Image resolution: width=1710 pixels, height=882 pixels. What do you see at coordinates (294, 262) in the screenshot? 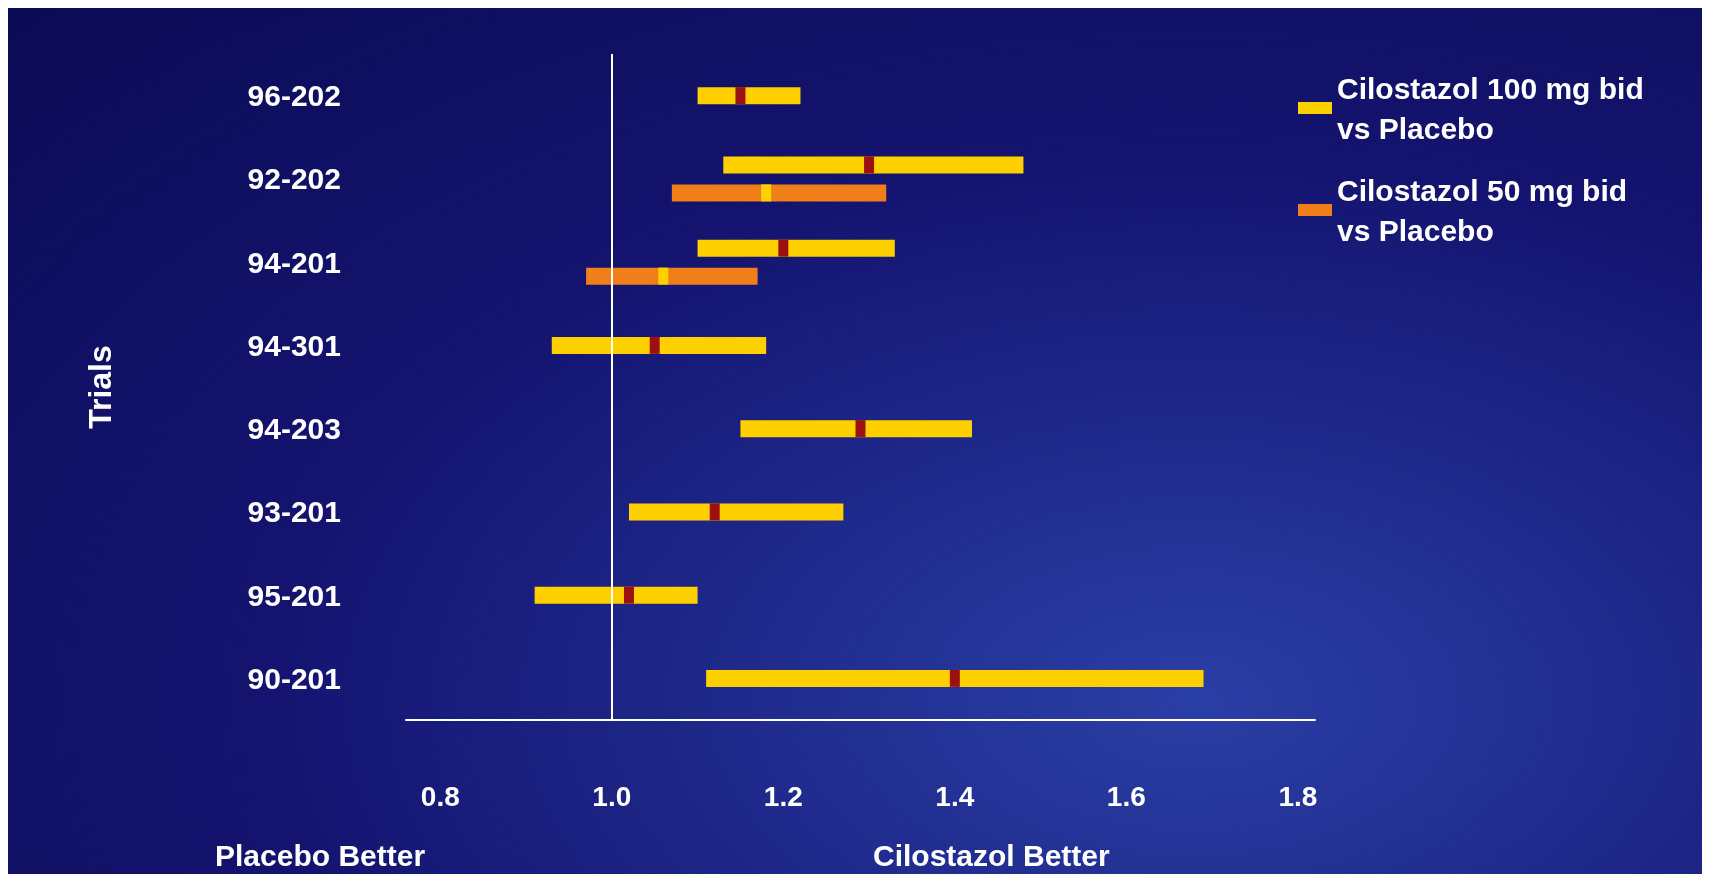
I see `y-tick-label: 94-201` at bounding box center [294, 262].